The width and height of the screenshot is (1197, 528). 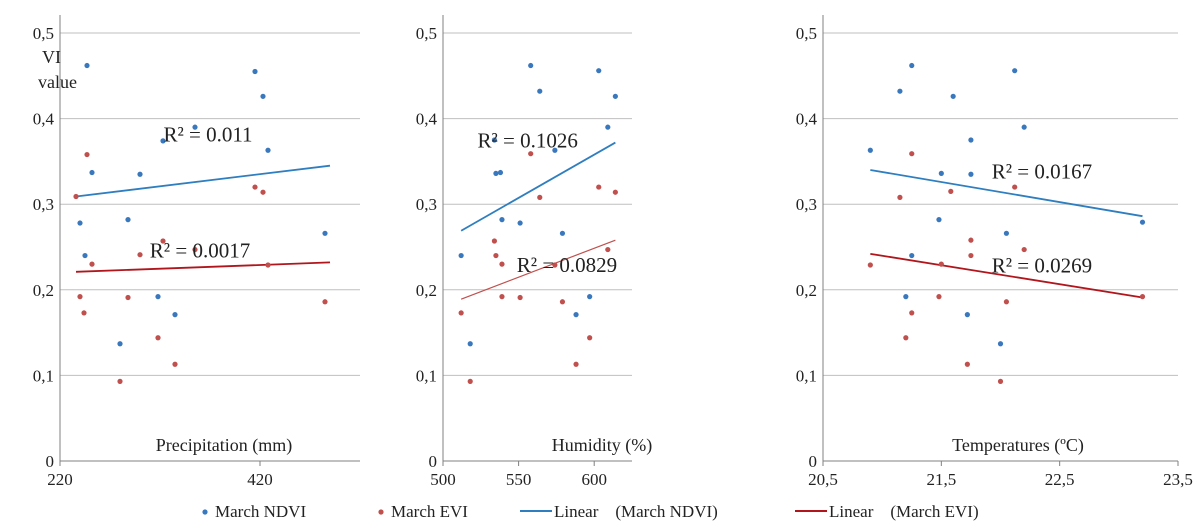 What do you see at coordinates (205, 512) in the screenshot?
I see `legend-marker-ndvi` at bounding box center [205, 512].